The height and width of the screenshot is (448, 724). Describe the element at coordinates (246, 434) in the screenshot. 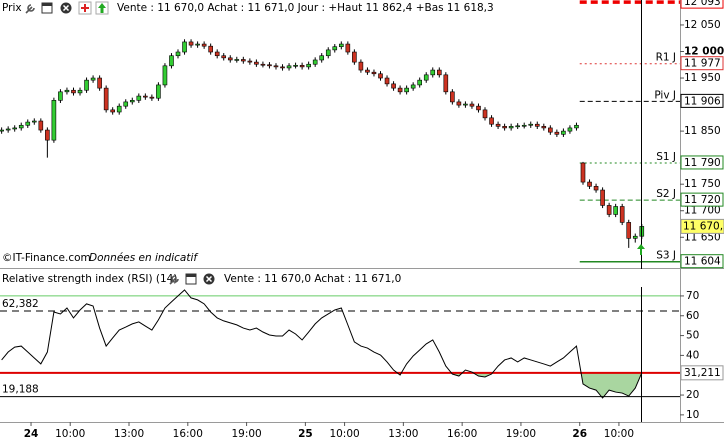

I see `x-tick-label: 19:00` at that location.